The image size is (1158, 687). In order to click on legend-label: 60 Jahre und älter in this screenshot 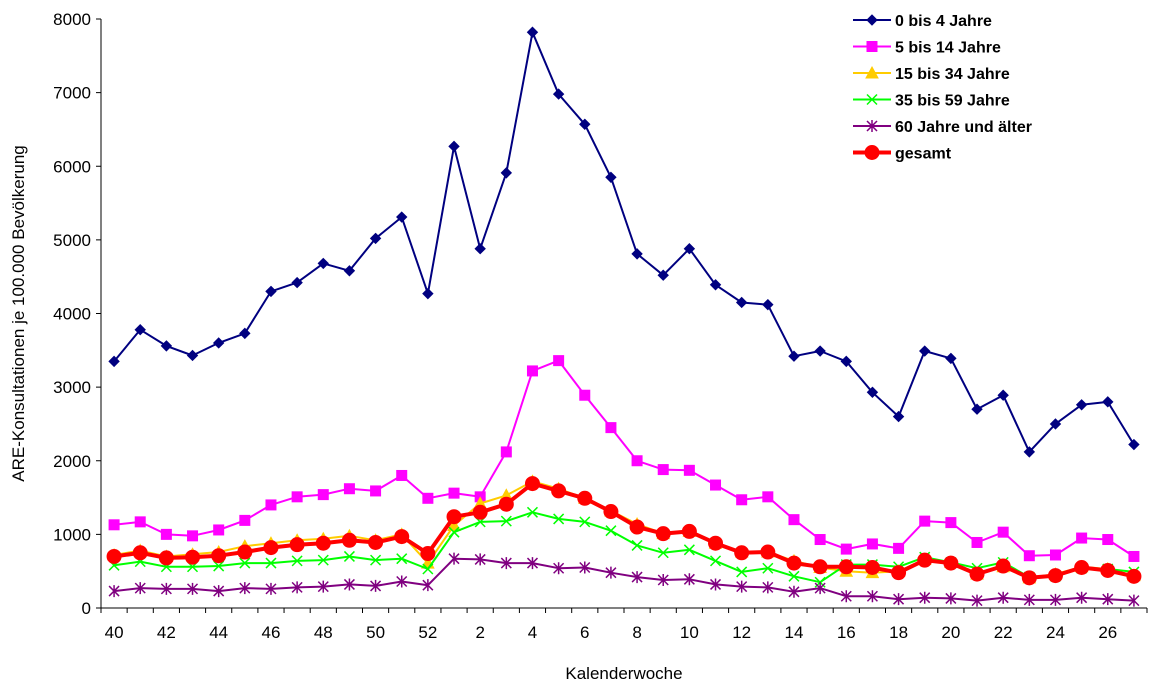, I will do `click(963, 127)`.